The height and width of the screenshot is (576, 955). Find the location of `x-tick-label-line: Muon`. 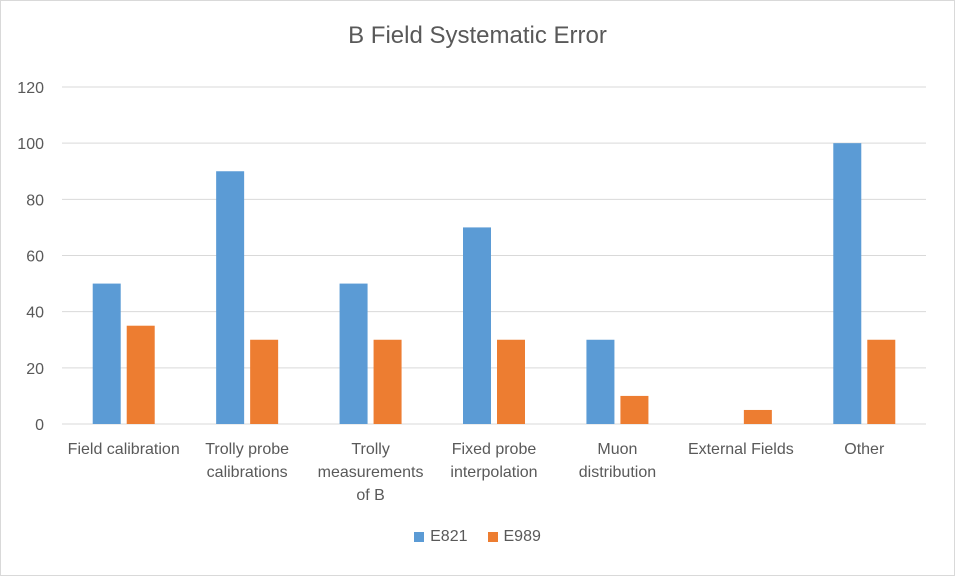

x-tick-label-line: Muon is located at coordinates (617, 449).